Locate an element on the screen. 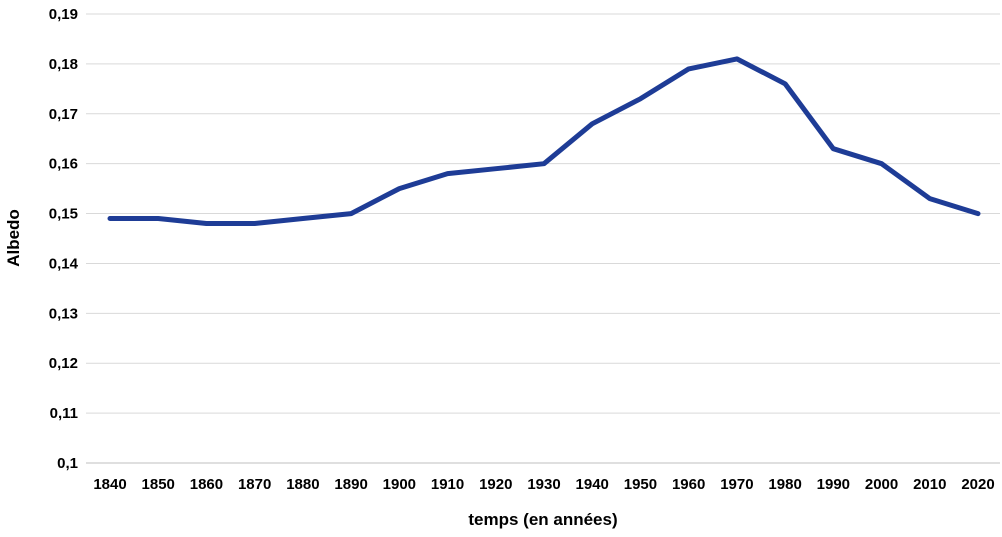  x-tick-label: 2020 is located at coordinates (977, 484).